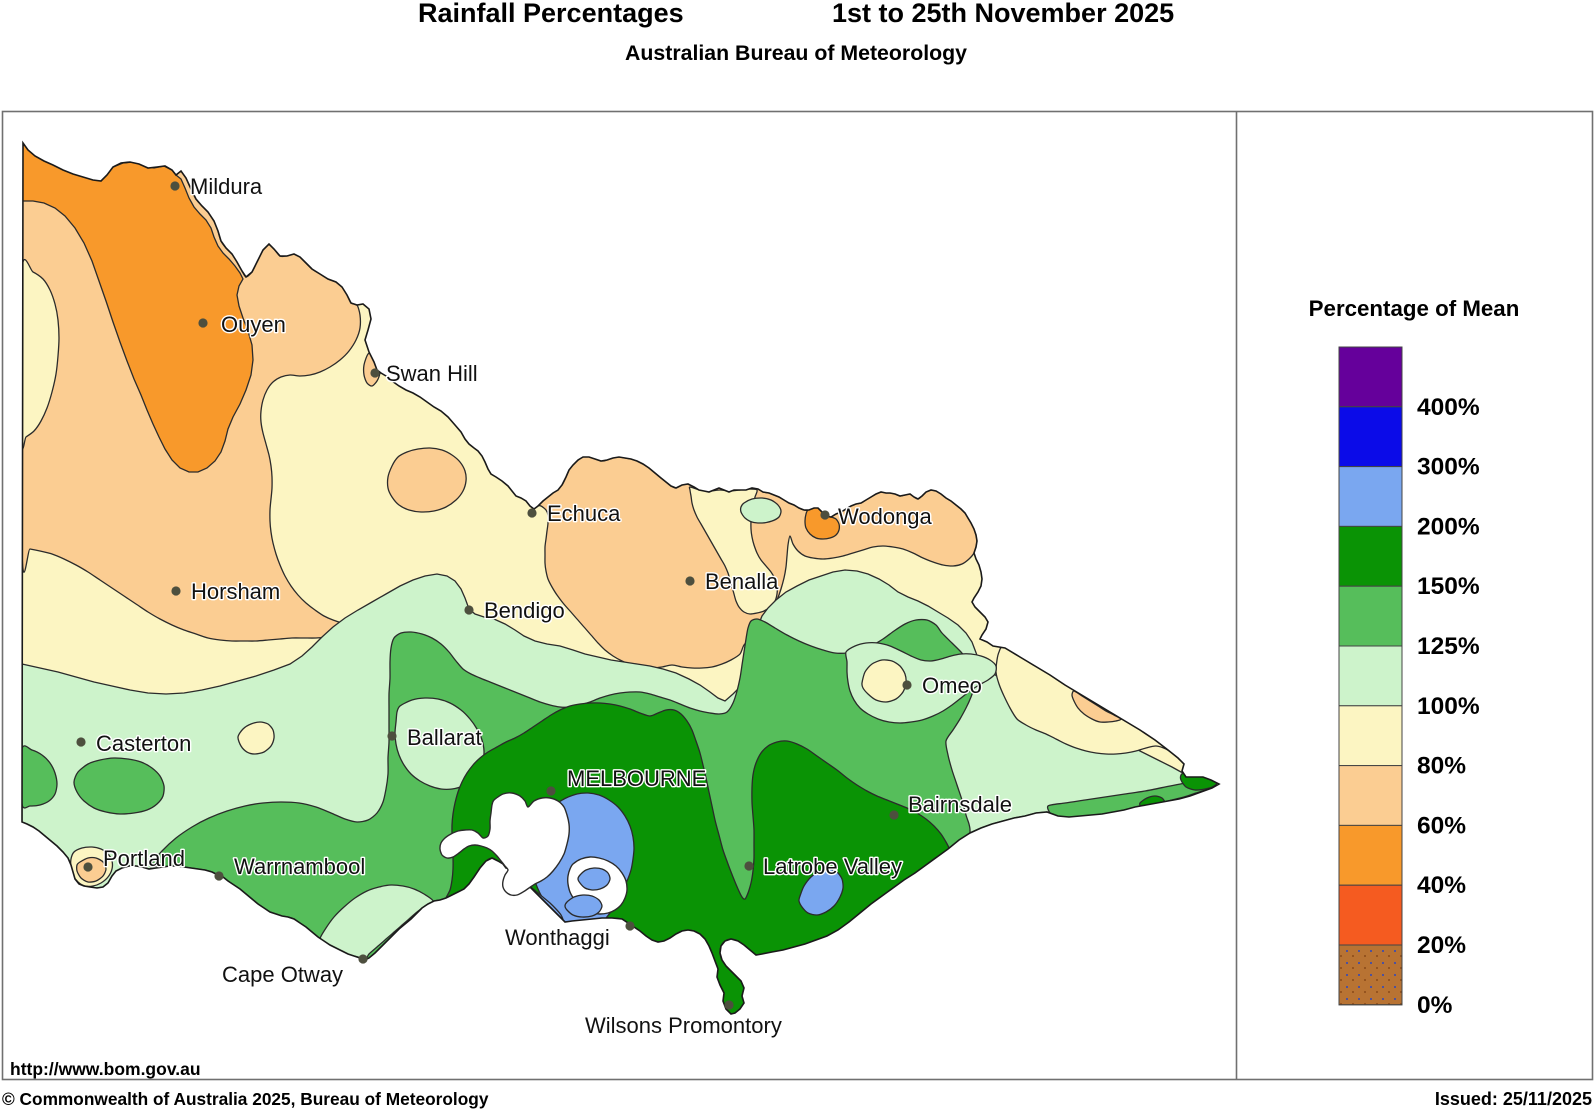 The image size is (1596, 1115). What do you see at coordinates (1414, 308) in the screenshot?
I see `svg-text: Percentage of Mean` at bounding box center [1414, 308].